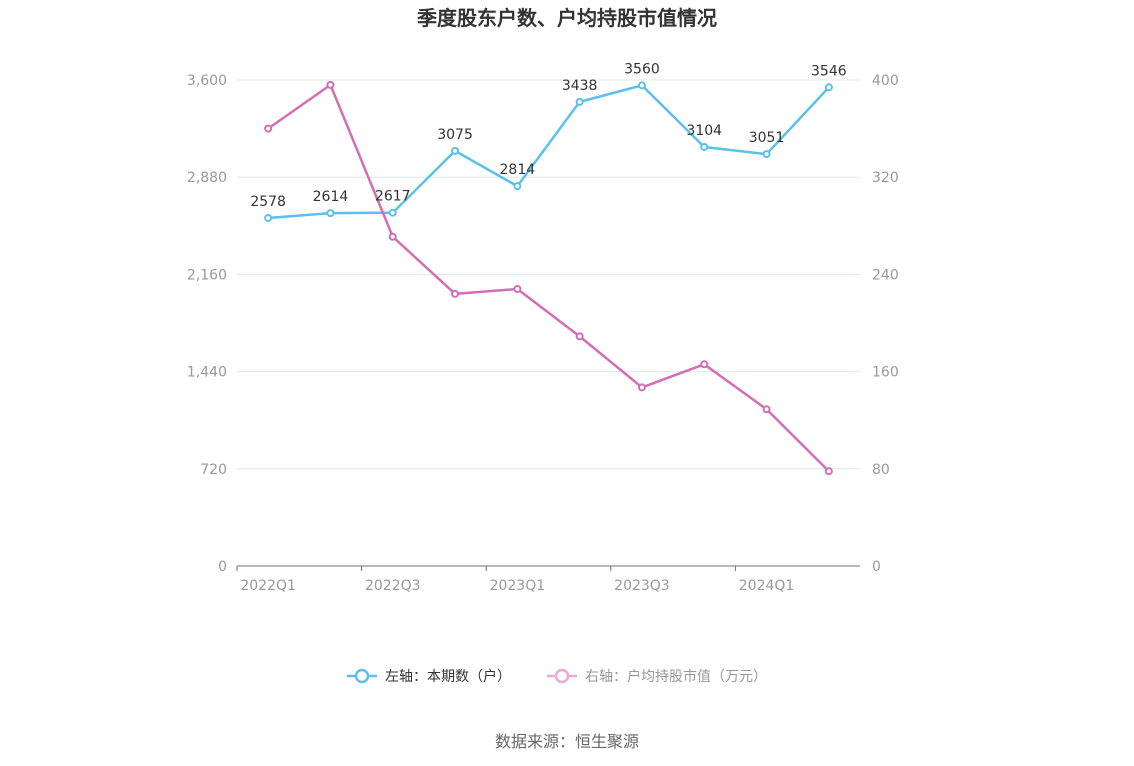 The width and height of the screenshot is (1134, 766). I want to click on legend-item: 左轴：本期数（户）, so click(429, 676).